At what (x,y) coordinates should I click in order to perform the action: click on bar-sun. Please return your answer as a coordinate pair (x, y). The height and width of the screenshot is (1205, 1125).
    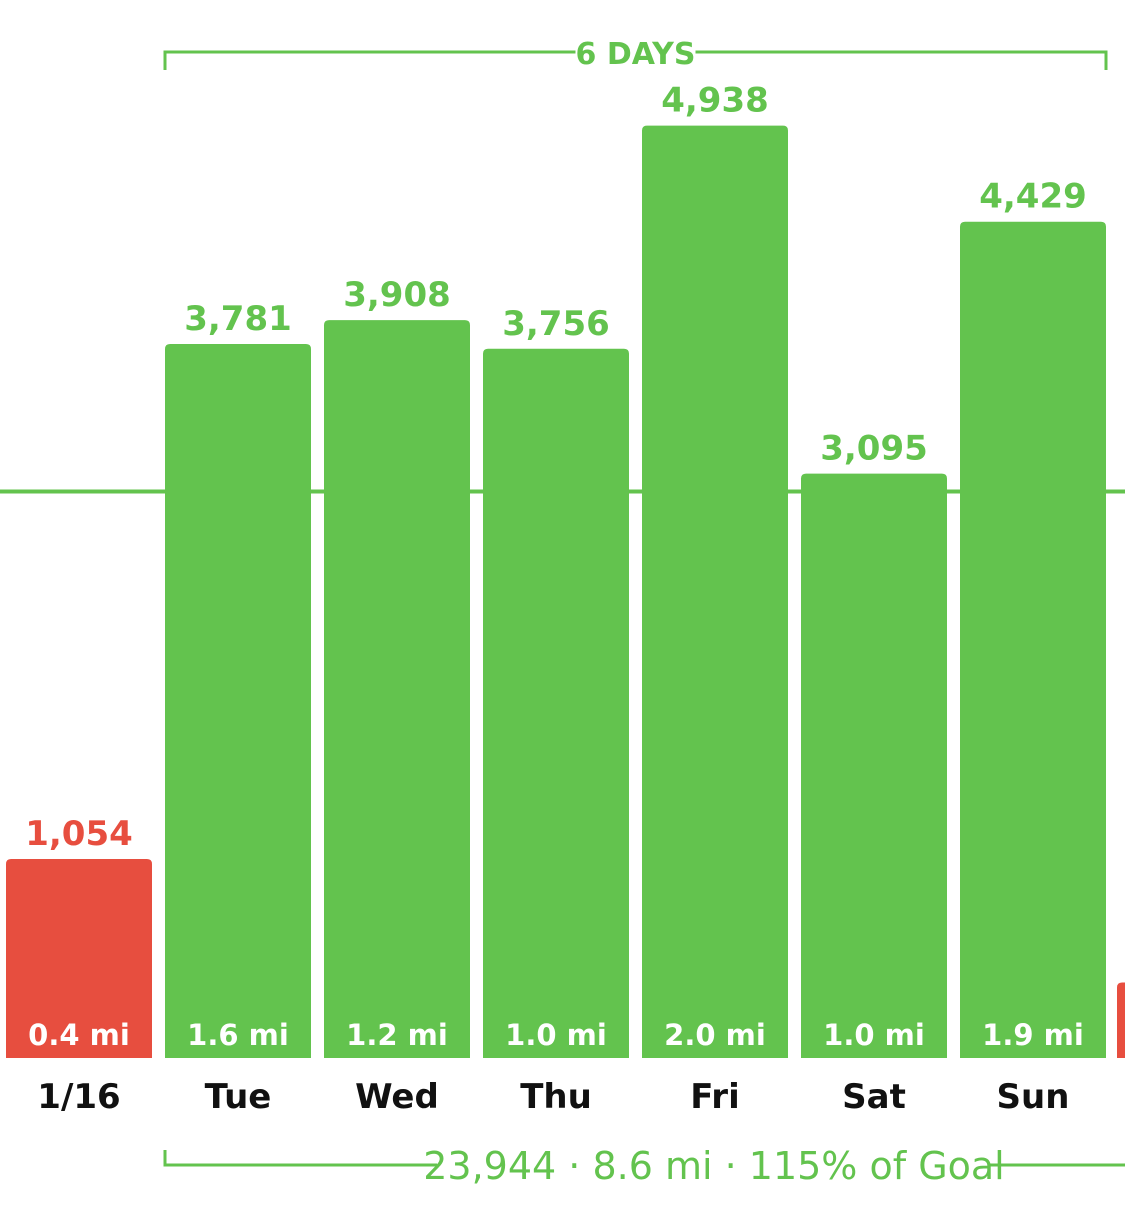
    Looking at the image, I should click on (1033, 640).